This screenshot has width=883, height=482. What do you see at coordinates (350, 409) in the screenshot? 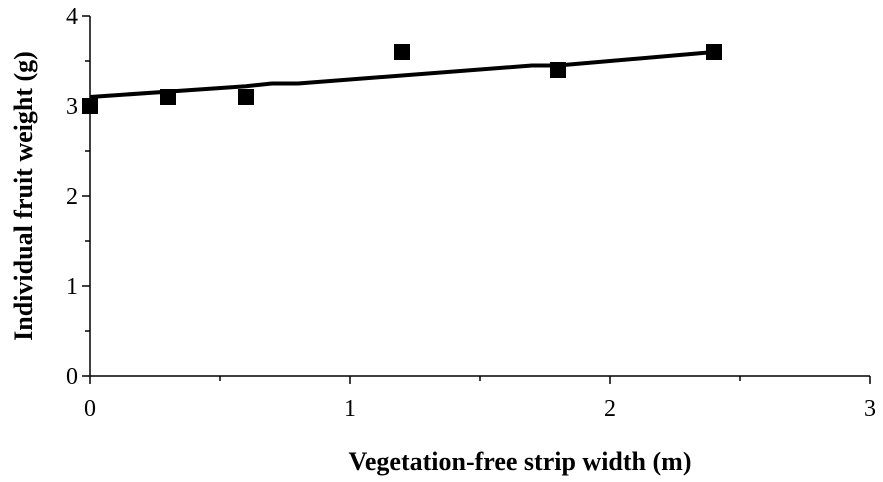
I see `x-tick-label: 1` at bounding box center [350, 409].